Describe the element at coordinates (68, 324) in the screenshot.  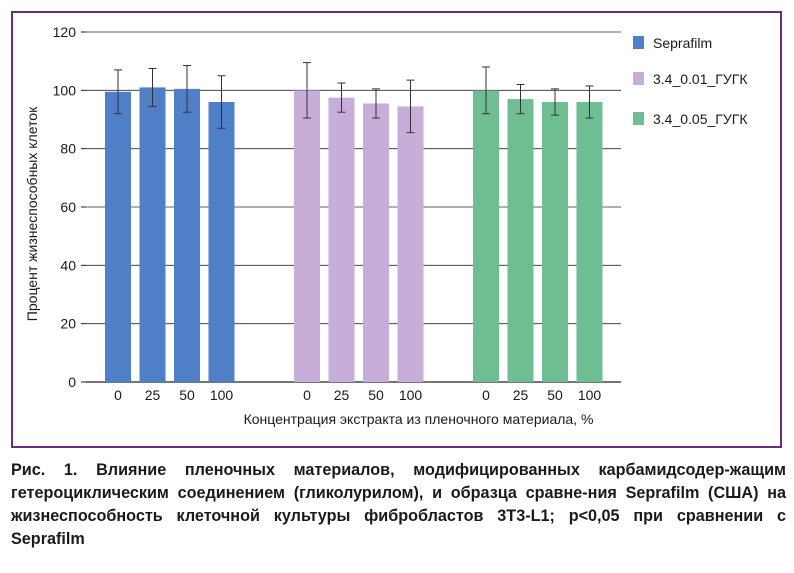
I see `y-tick-label: 20` at that location.